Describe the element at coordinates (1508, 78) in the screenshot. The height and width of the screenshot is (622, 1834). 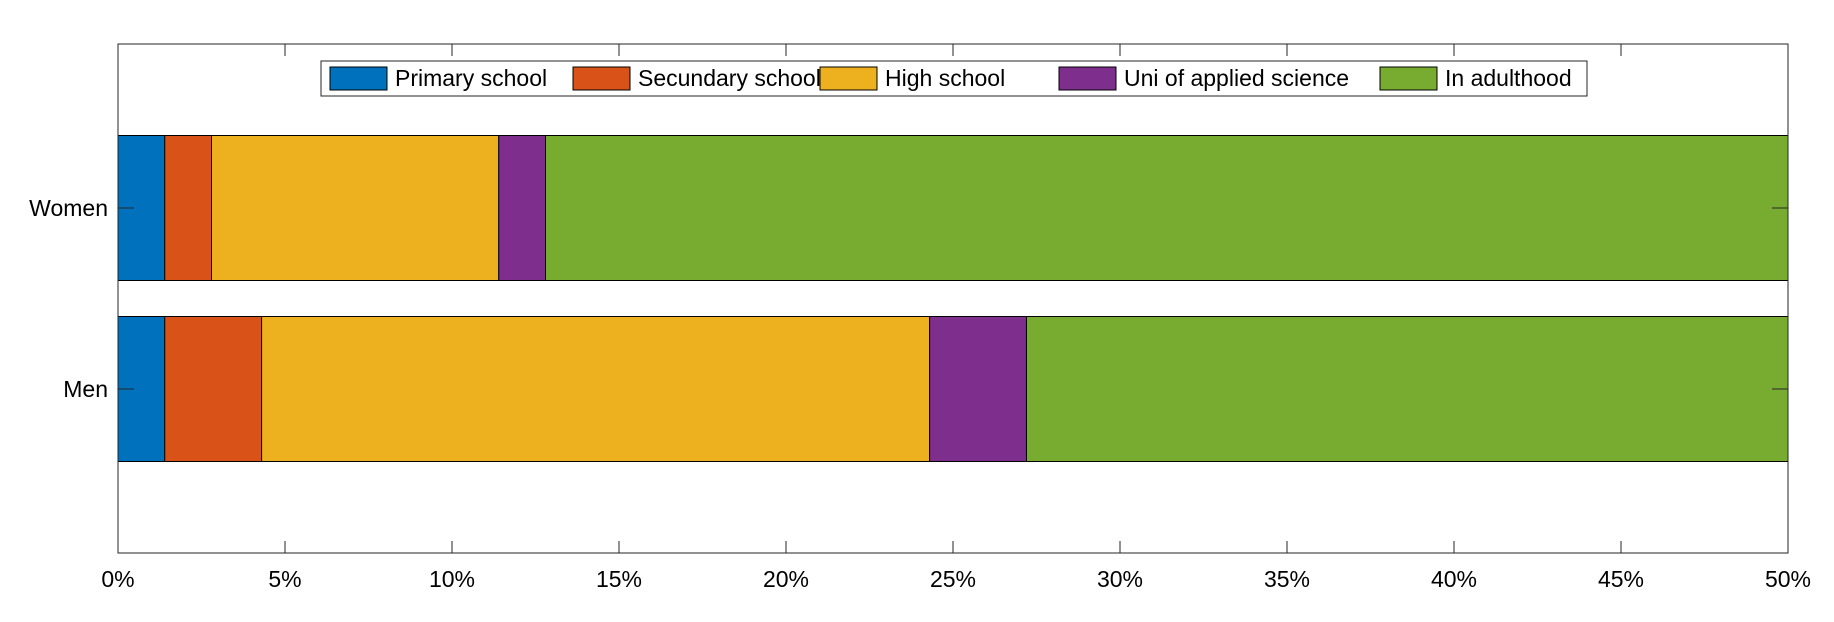
I see `legend-label-in-adulthood: In adulthood` at that location.